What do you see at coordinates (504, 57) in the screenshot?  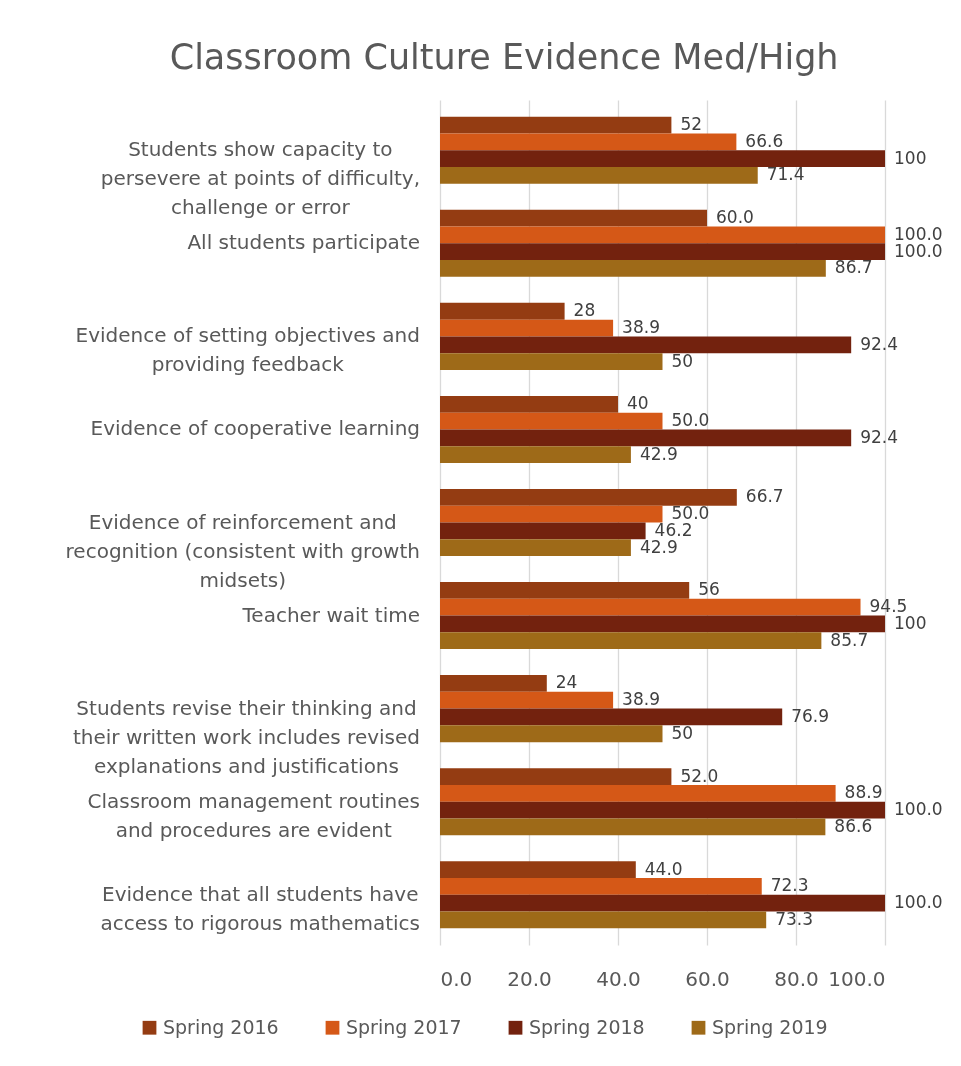 I see `chart-title: Classroom Culture Evidence Med/High` at bounding box center [504, 57].